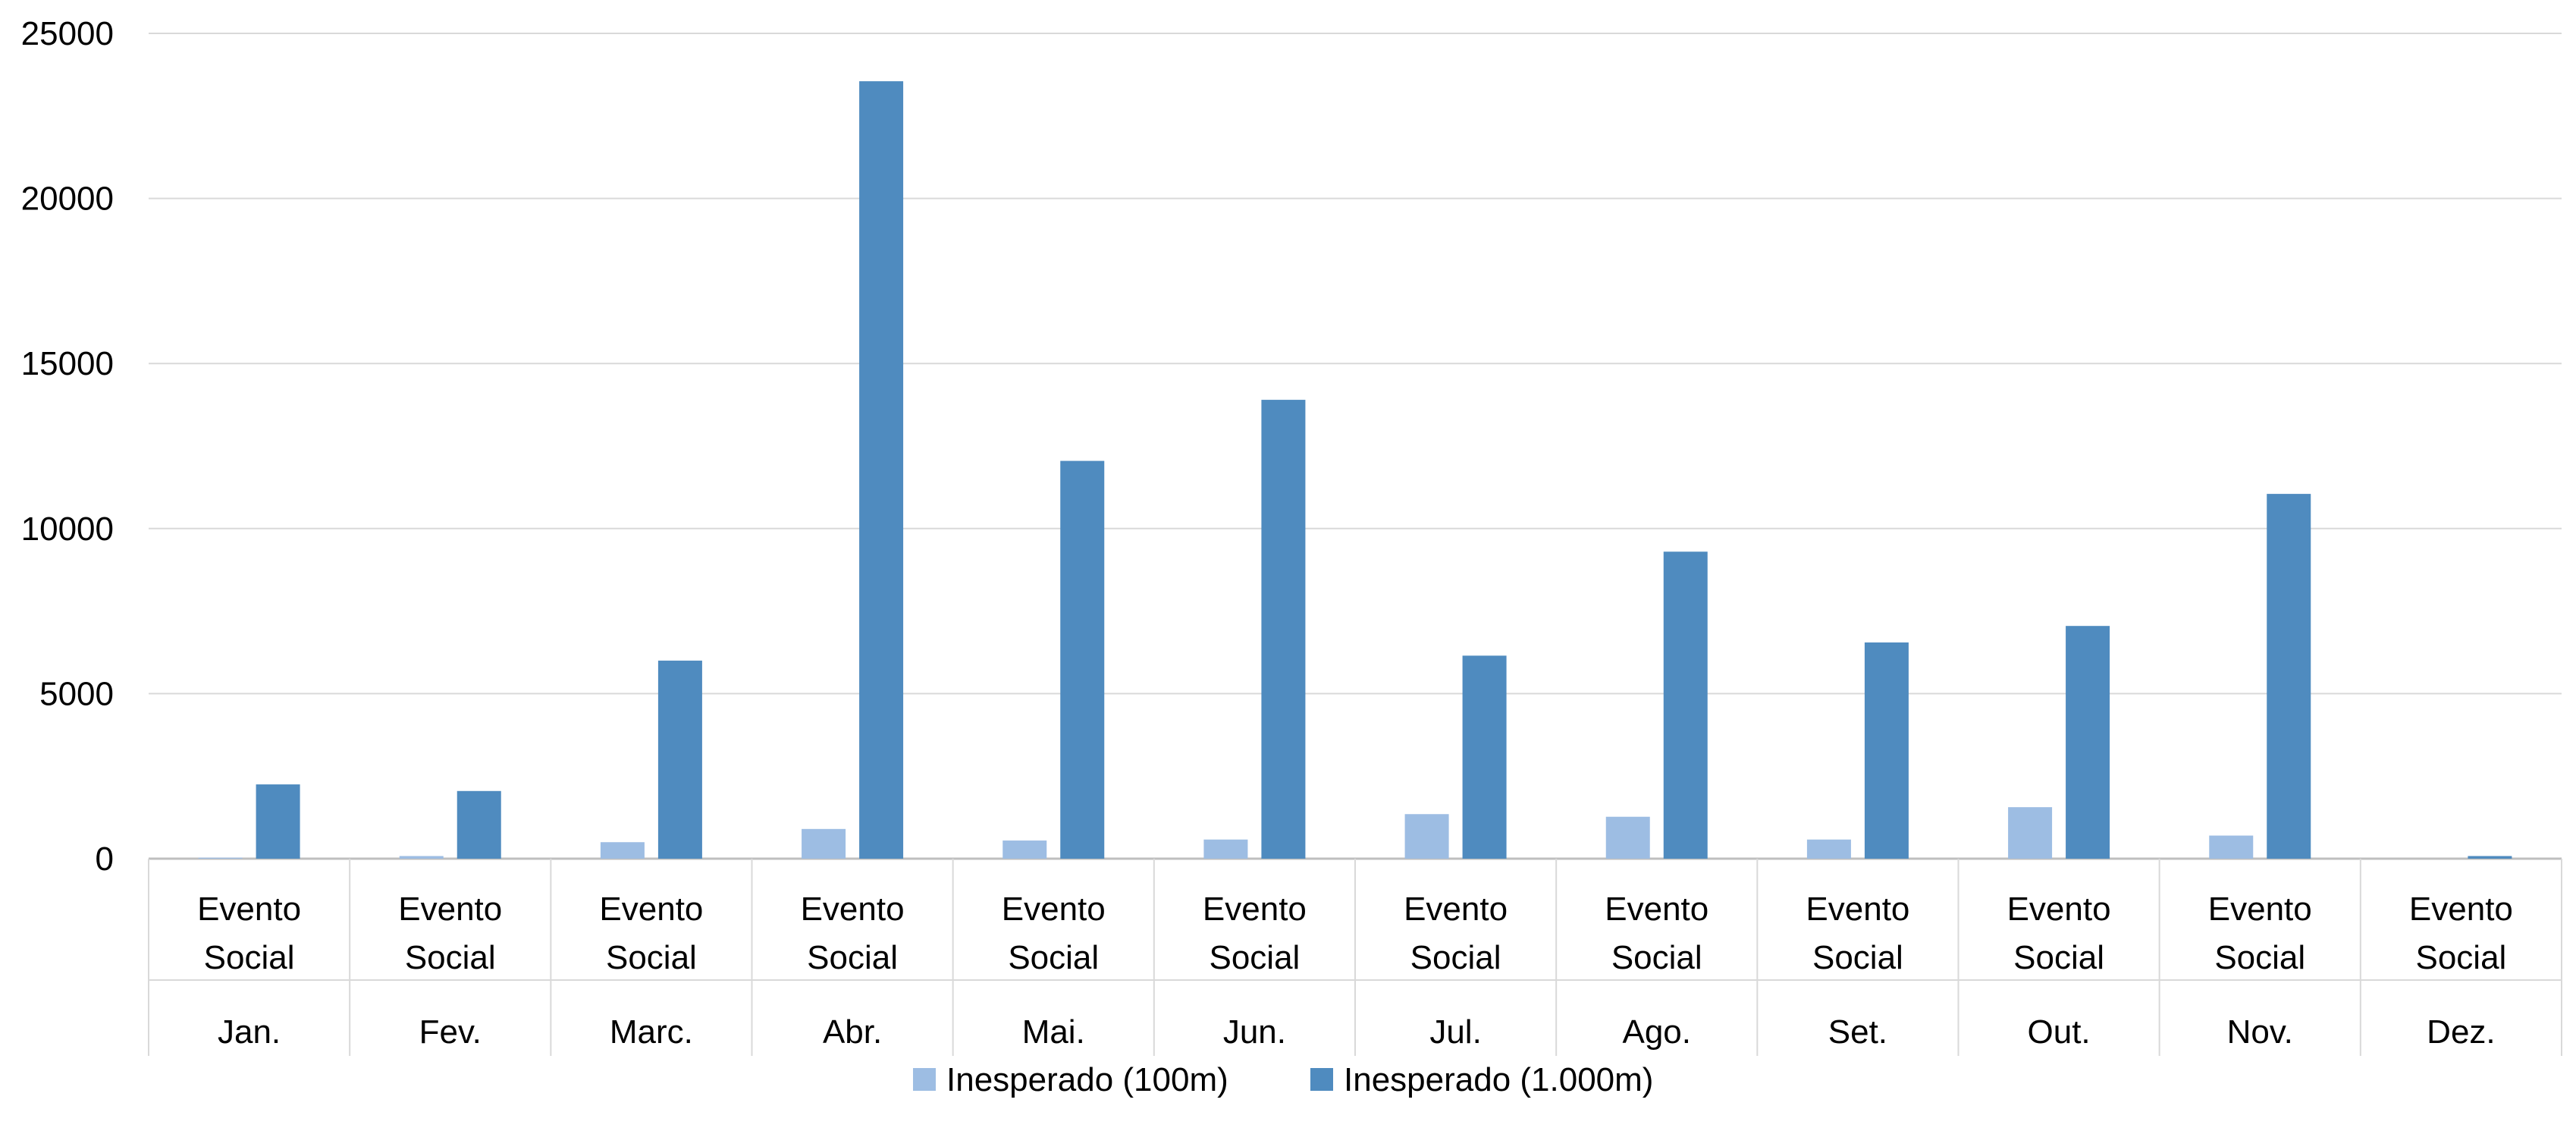 Image resolution: width=2576 pixels, height=1131 pixels. I want to click on month-label: Ago., so click(1656, 1032).